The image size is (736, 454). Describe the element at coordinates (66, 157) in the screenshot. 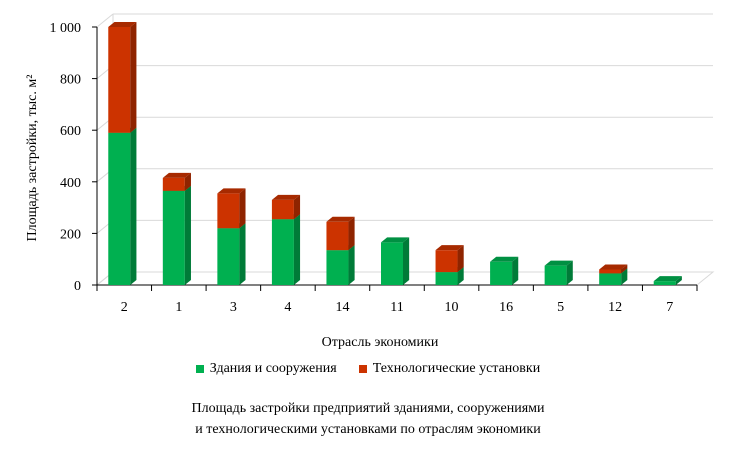

I see `y-tick-labels: 0 200 400 600 800 1 000` at that location.